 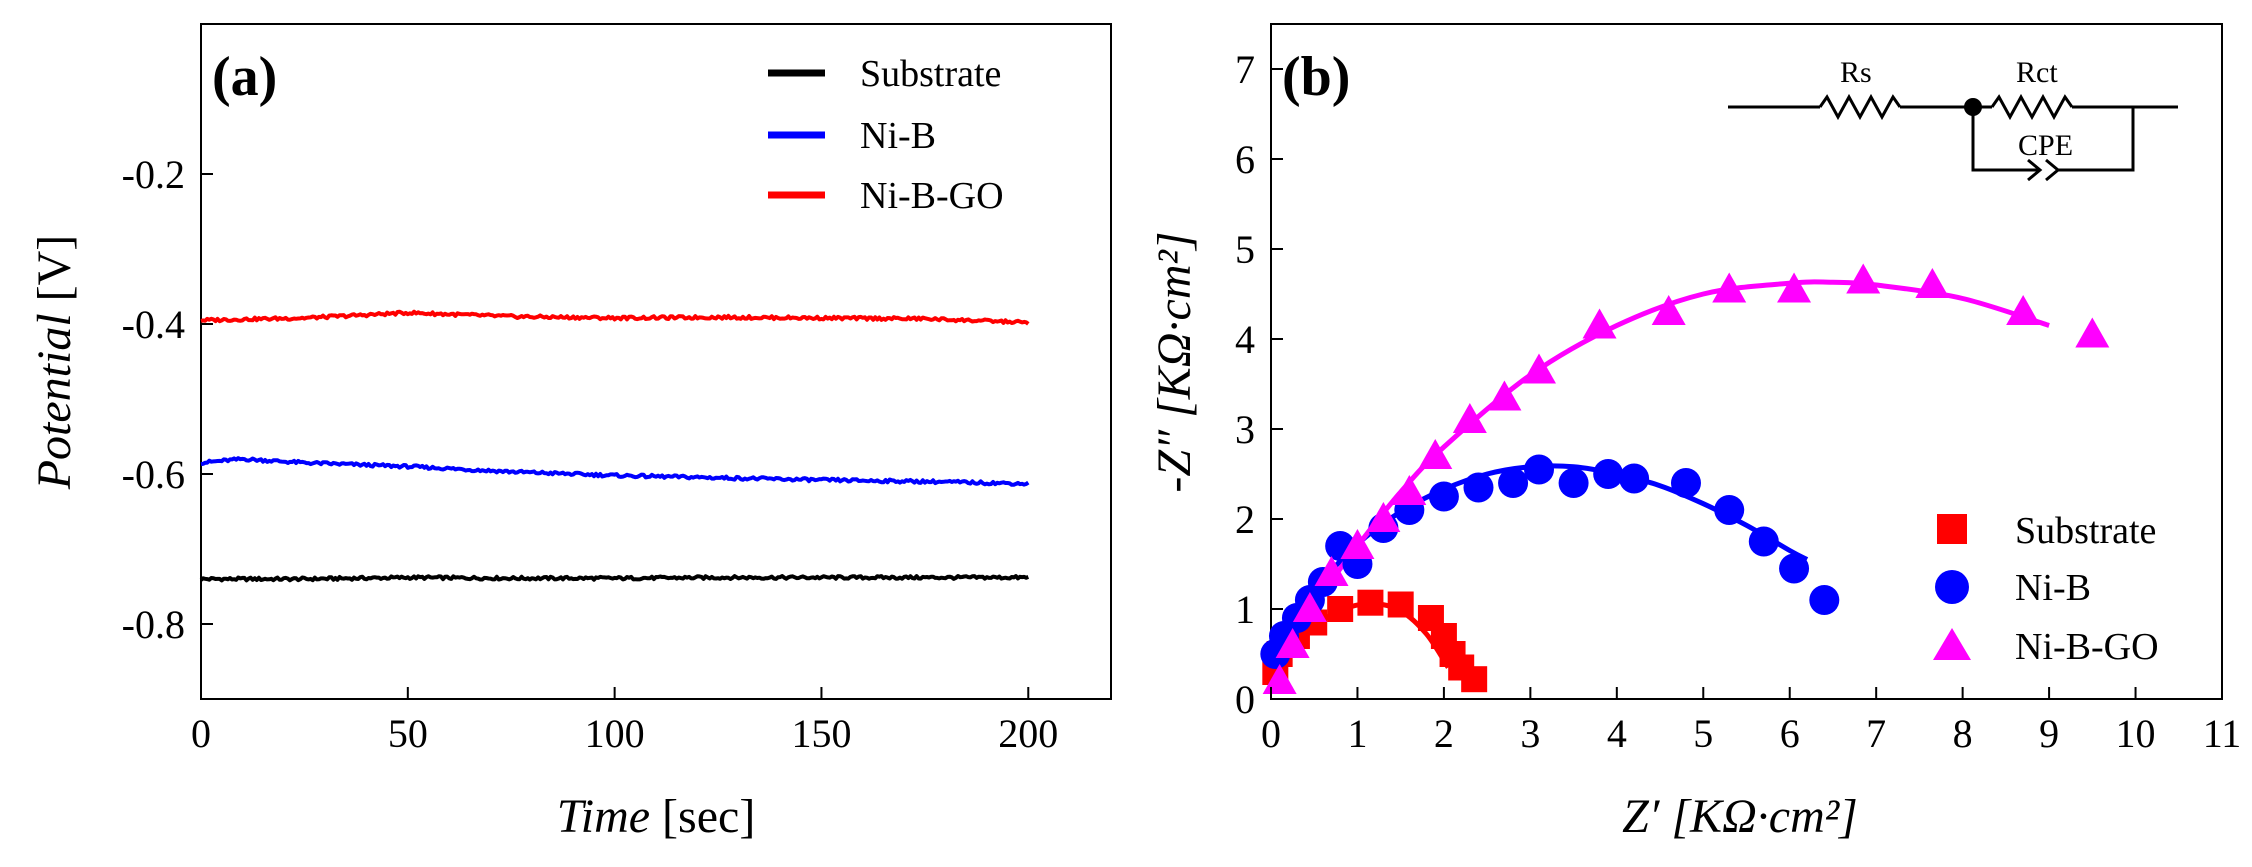 I want to click on cpe-branch-left, so click(x=2005, y=139).